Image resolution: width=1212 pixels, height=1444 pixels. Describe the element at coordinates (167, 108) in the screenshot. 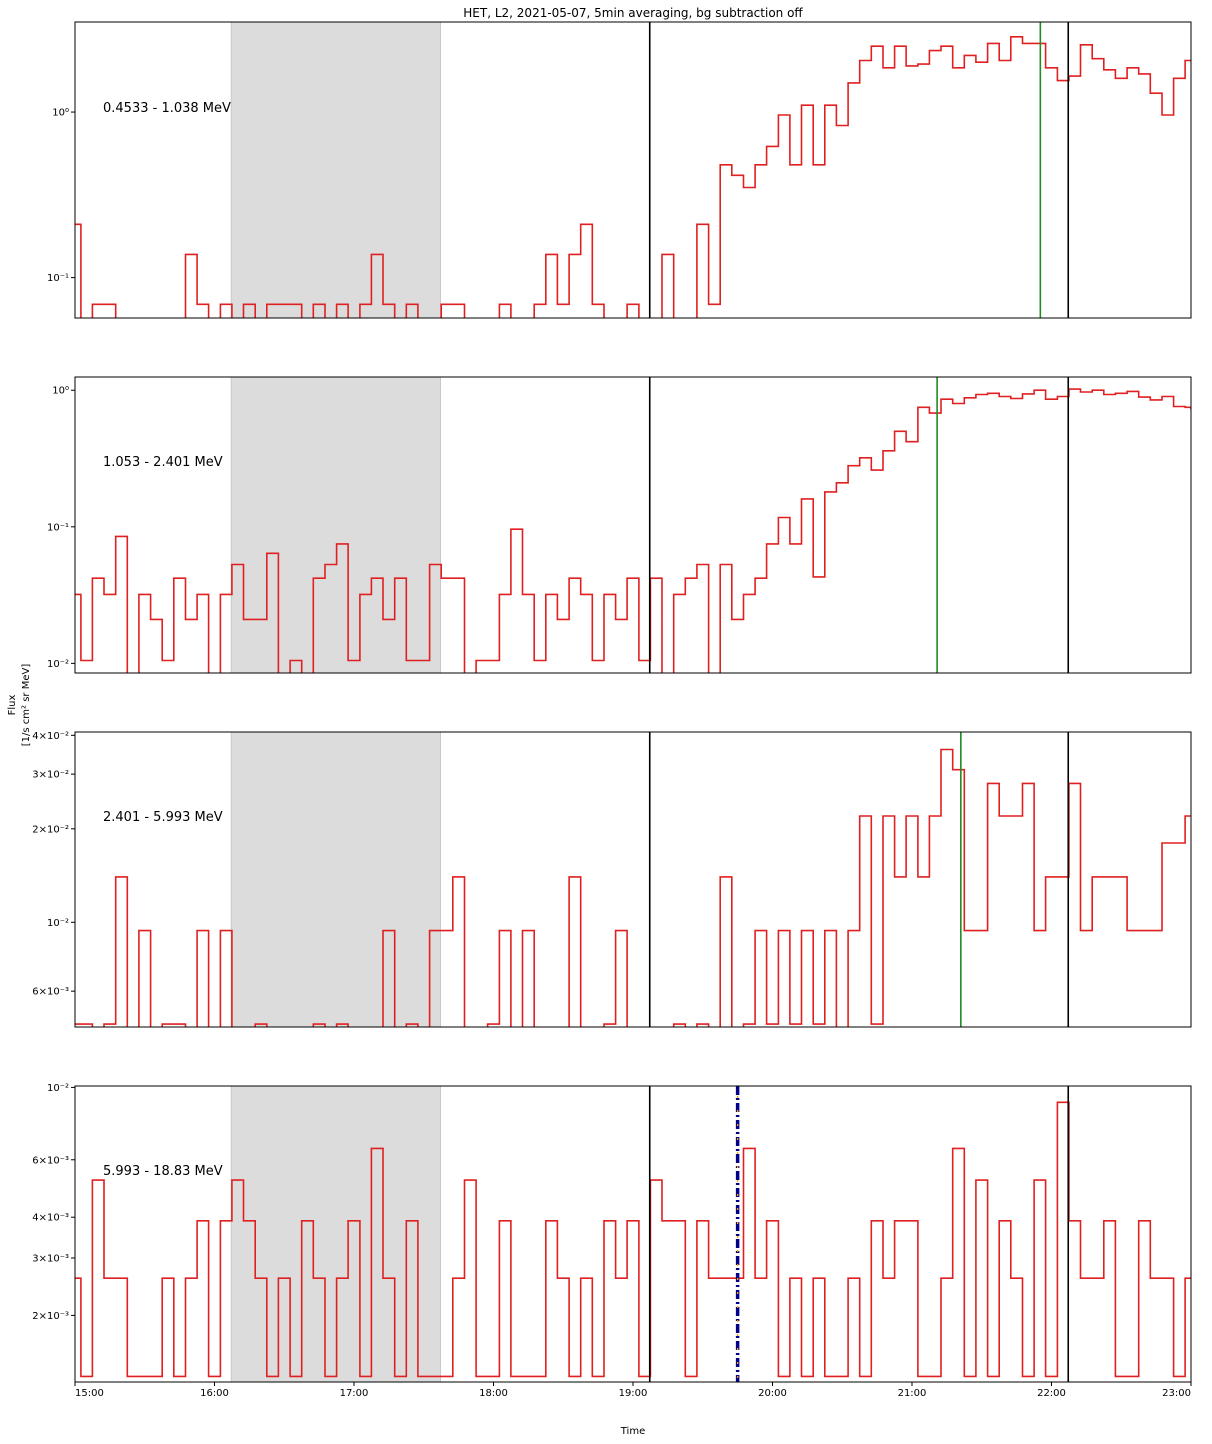

I see `energy-range-label: 0.4533 - 1.038 MeV` at that location.